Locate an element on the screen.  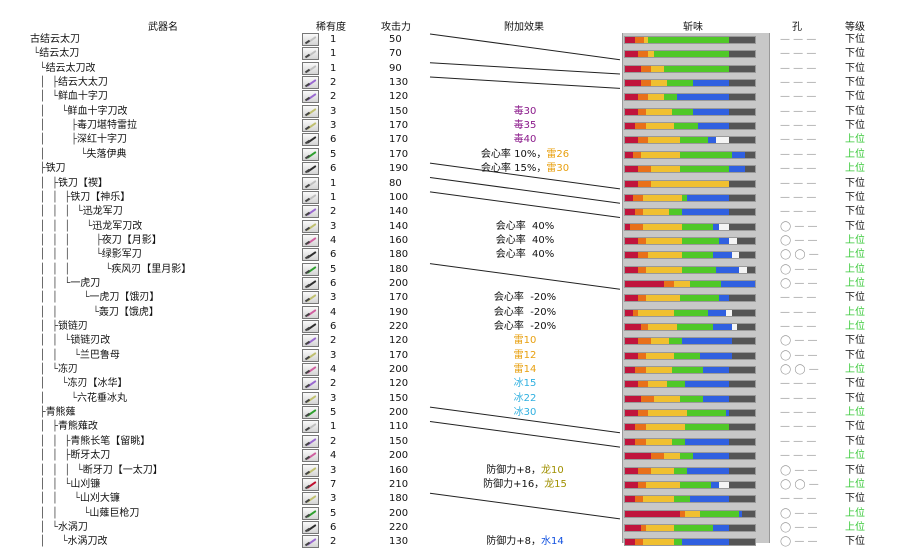
attack-value: 190 is located at coordinates (399, 312).